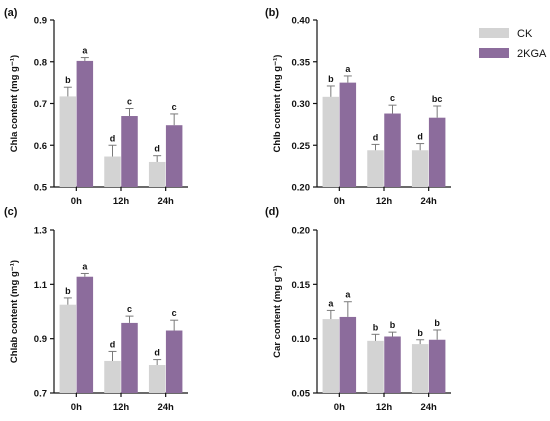  Describe the element at coordinates (301, 339) in the screenshot. I see `y-tick-label: 0.10` at that location.